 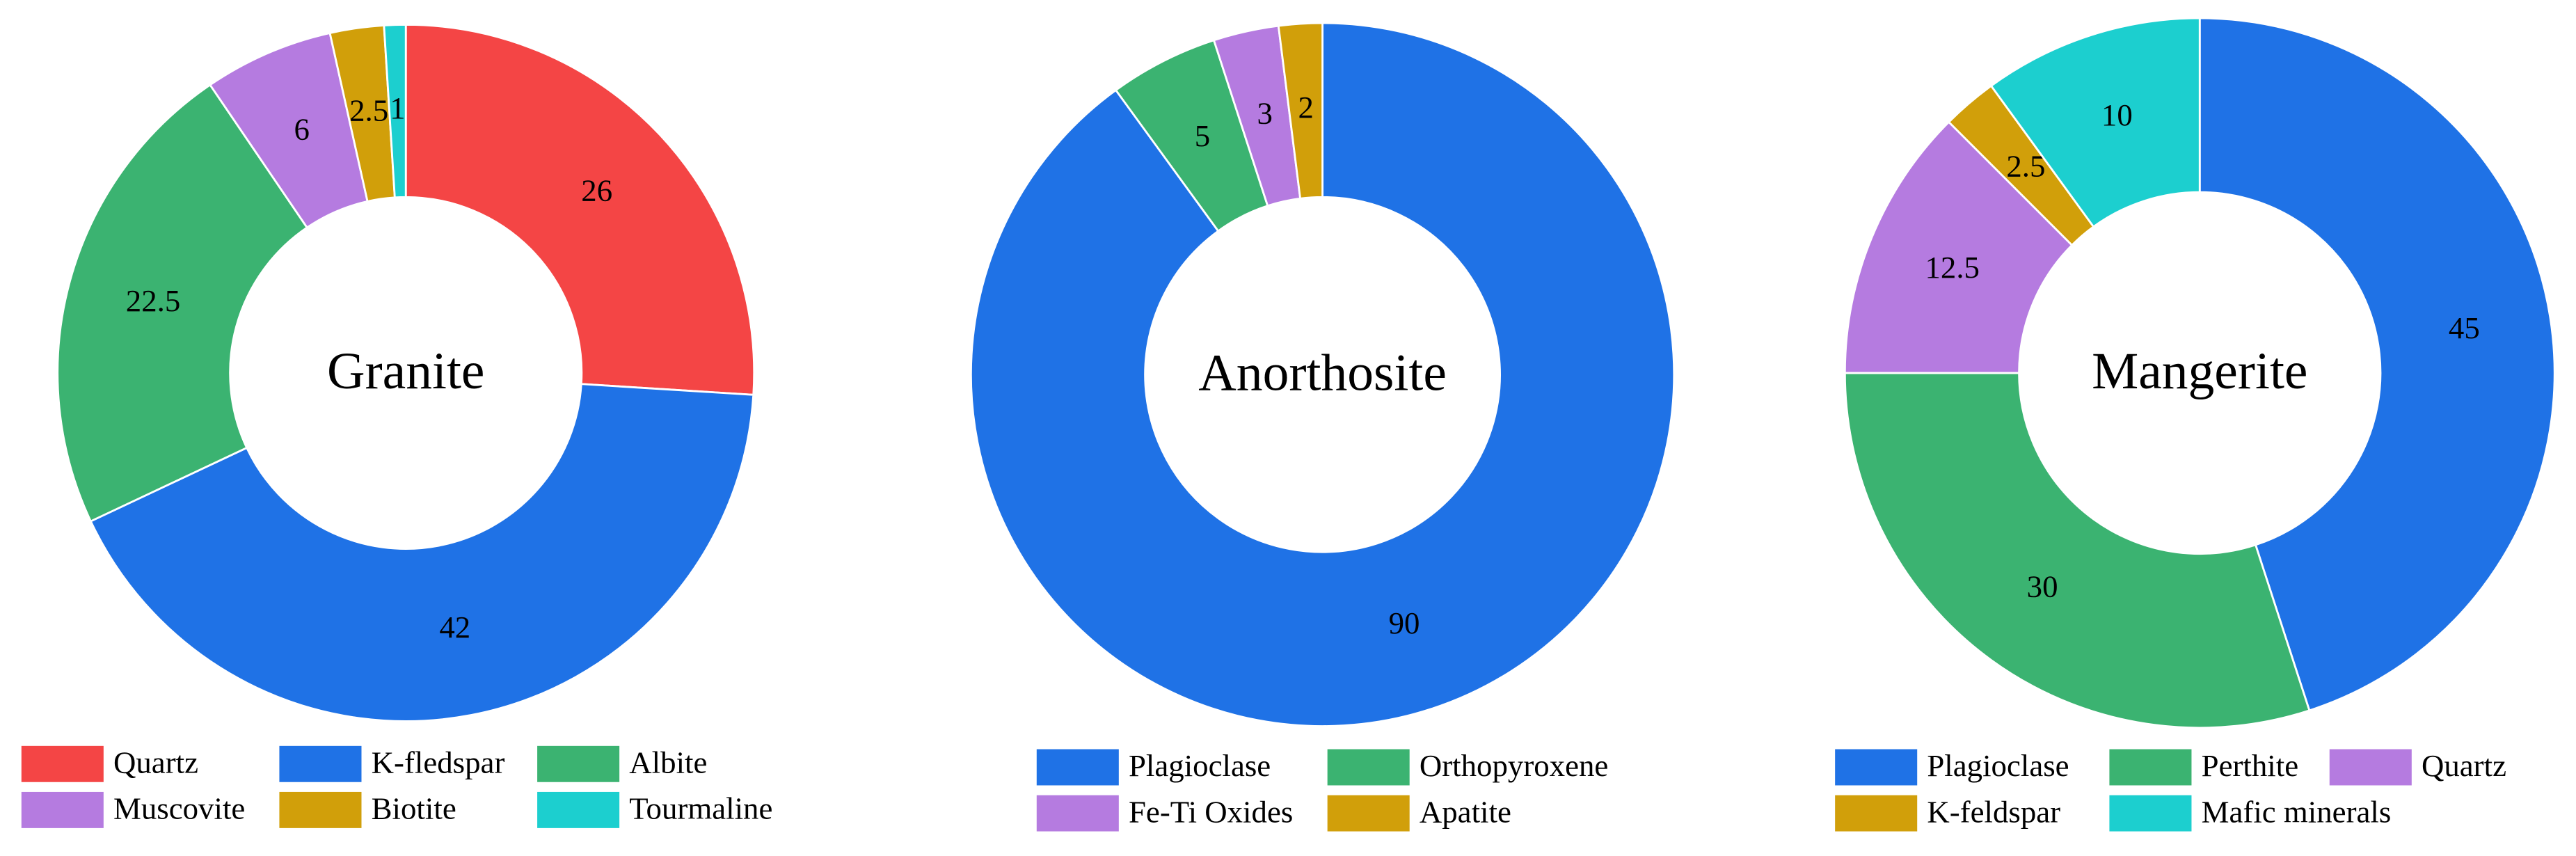 What do you see at coordinates (1211, 811) in the screenshot?
I see `legend-label: Fe-Ti Oxides` at bounding box center [1211, 811].